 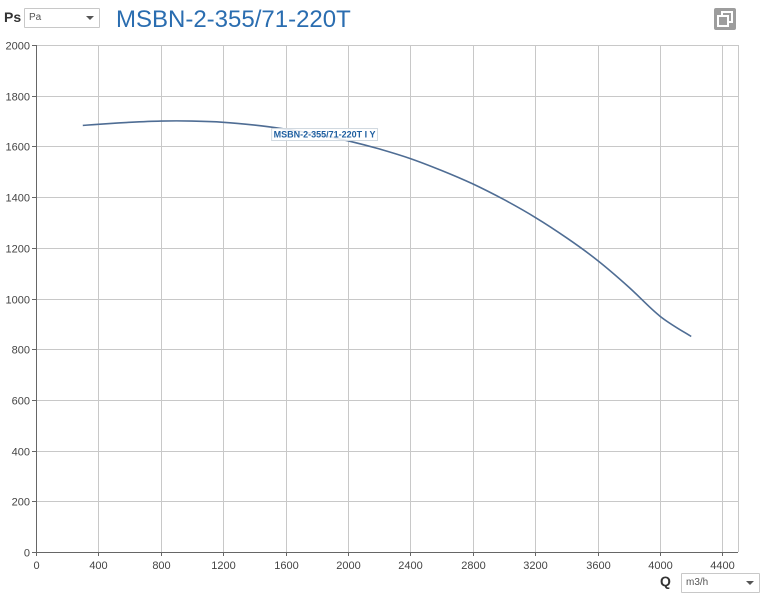 What do you see at coordinates (21, 453) in the screenshot?
I see `y-tick-label: 400` at bounding box center [21, 453].